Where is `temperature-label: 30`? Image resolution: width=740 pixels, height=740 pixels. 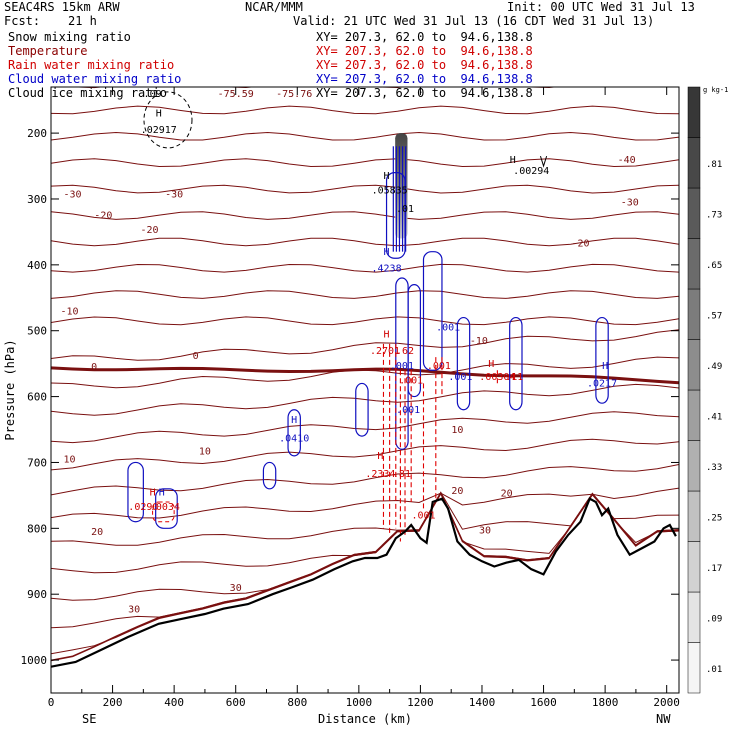
temperature-label: 30 is located at coordinates (236, 588).